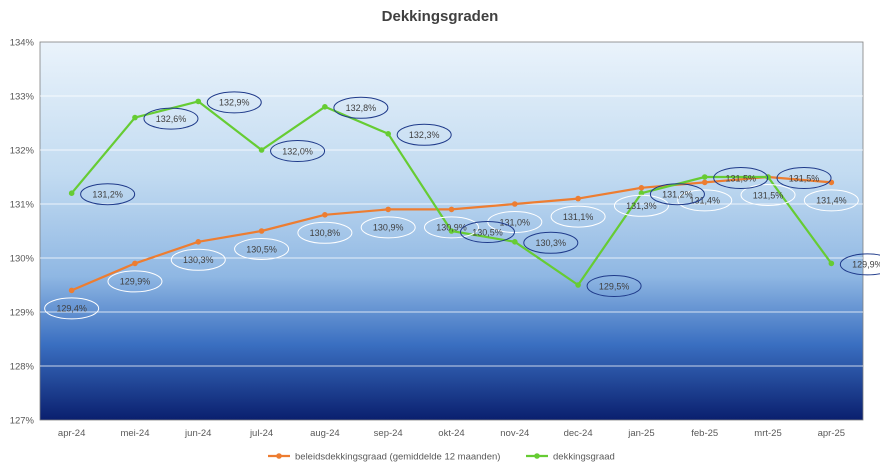 The width and height of the screenshot is (880, 474). I want to click on data-label: 132,6%, so click(171, 118).